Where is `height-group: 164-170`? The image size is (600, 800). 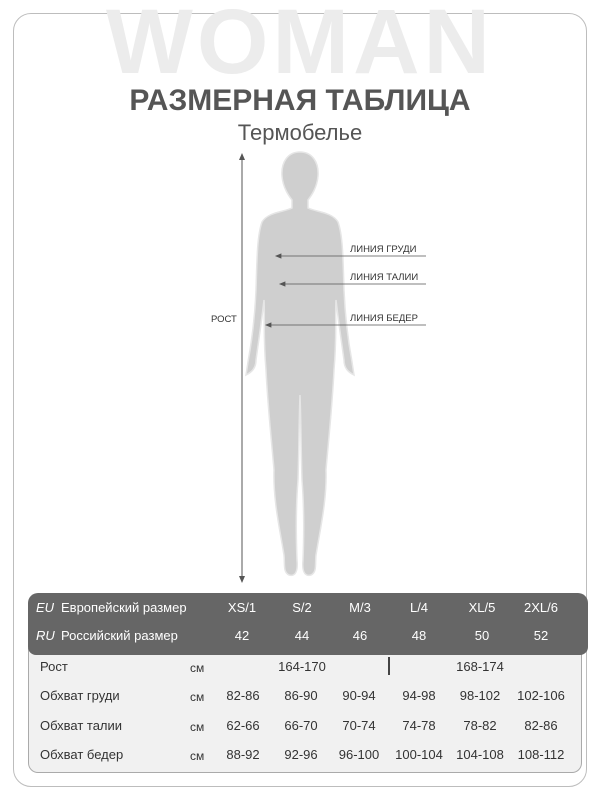 height-group: 164-170 is located at coordinates (302, 666).